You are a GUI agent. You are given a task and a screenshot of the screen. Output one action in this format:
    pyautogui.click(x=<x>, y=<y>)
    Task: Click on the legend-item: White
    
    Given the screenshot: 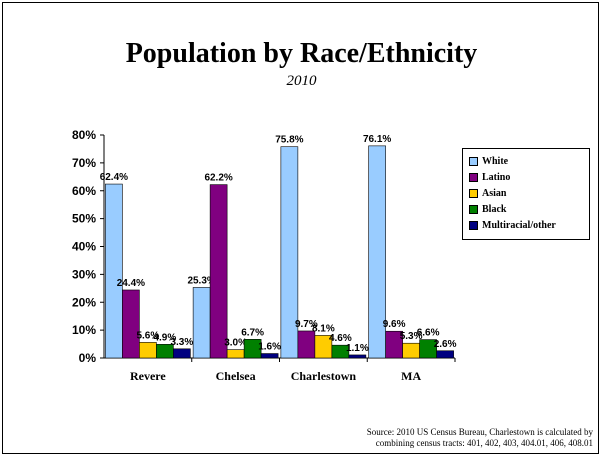 What is the action you would take?
    pyautogui.click(x=526, y=161)
    